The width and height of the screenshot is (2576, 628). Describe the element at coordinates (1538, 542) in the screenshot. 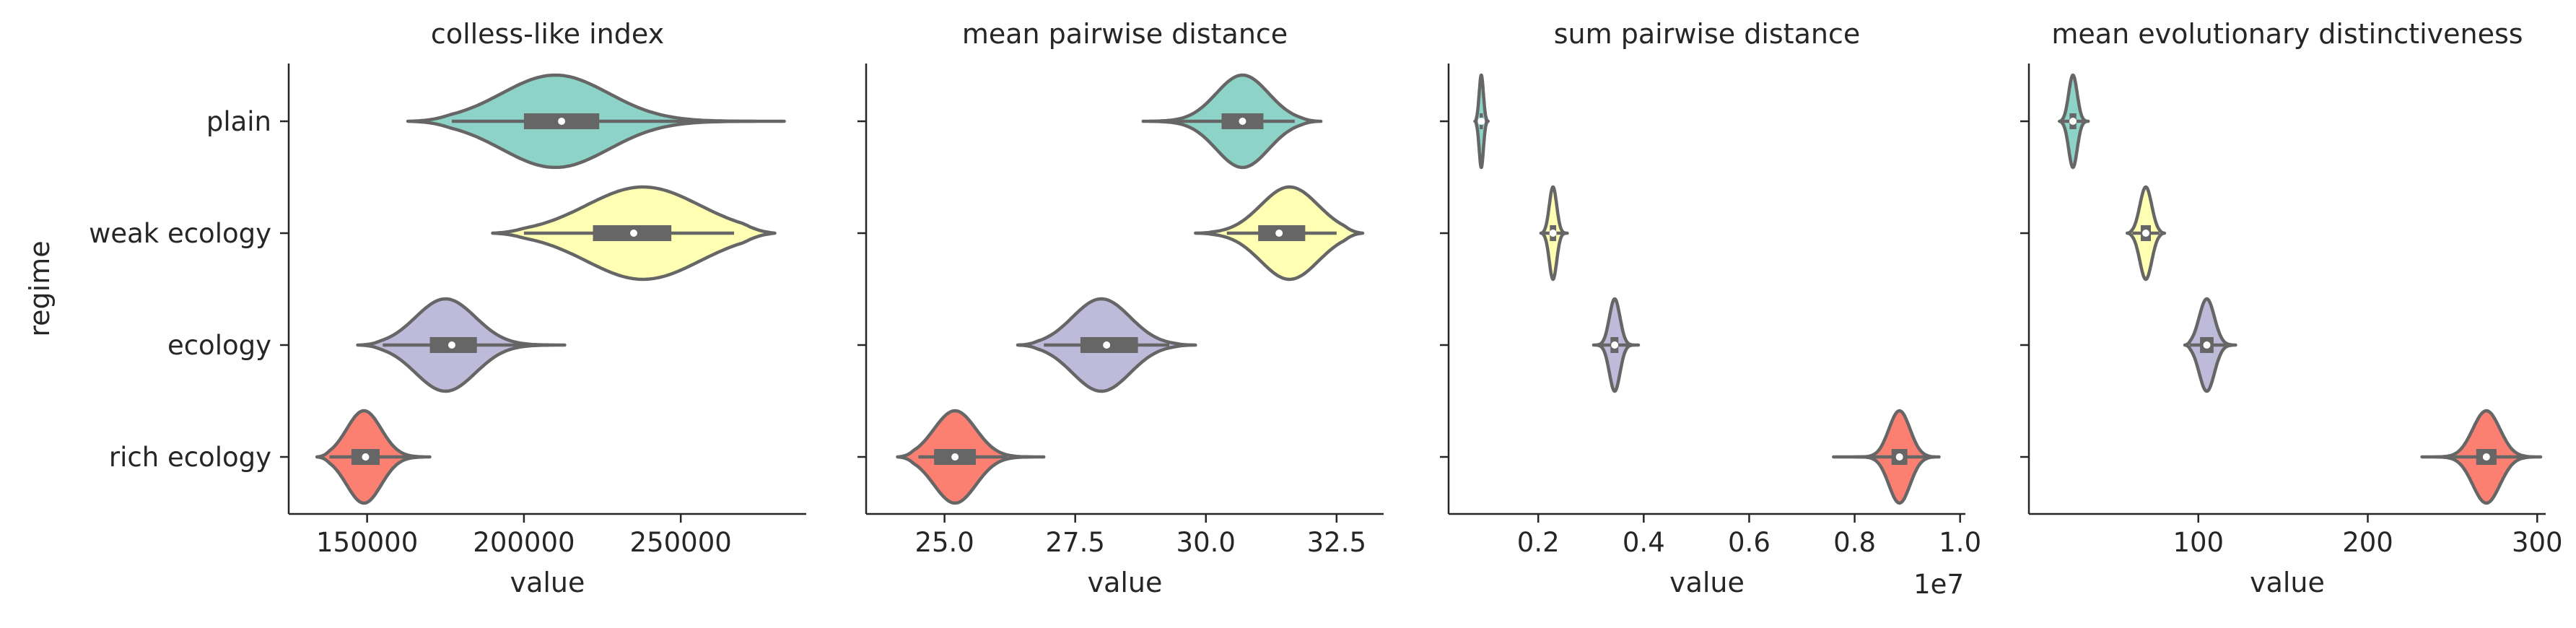

I see `x-tick-label: 0.2` at that location.